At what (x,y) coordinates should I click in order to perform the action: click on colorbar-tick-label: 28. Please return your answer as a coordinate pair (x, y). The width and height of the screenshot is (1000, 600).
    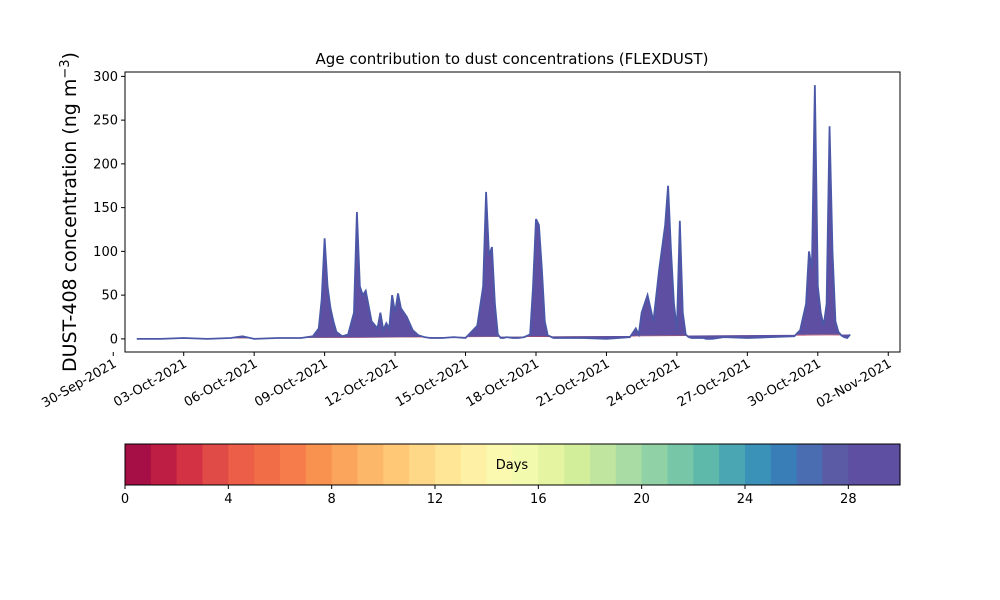
    Looking at the image, I should click on (848, 499).